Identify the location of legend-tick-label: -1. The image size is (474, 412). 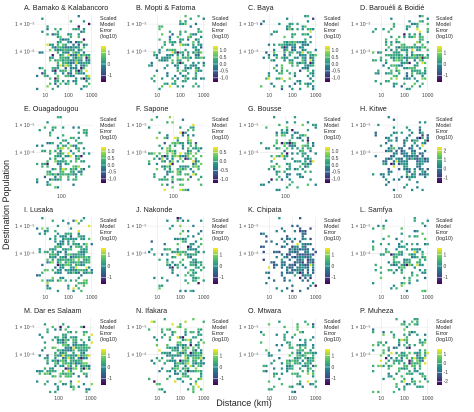
(446, 373).